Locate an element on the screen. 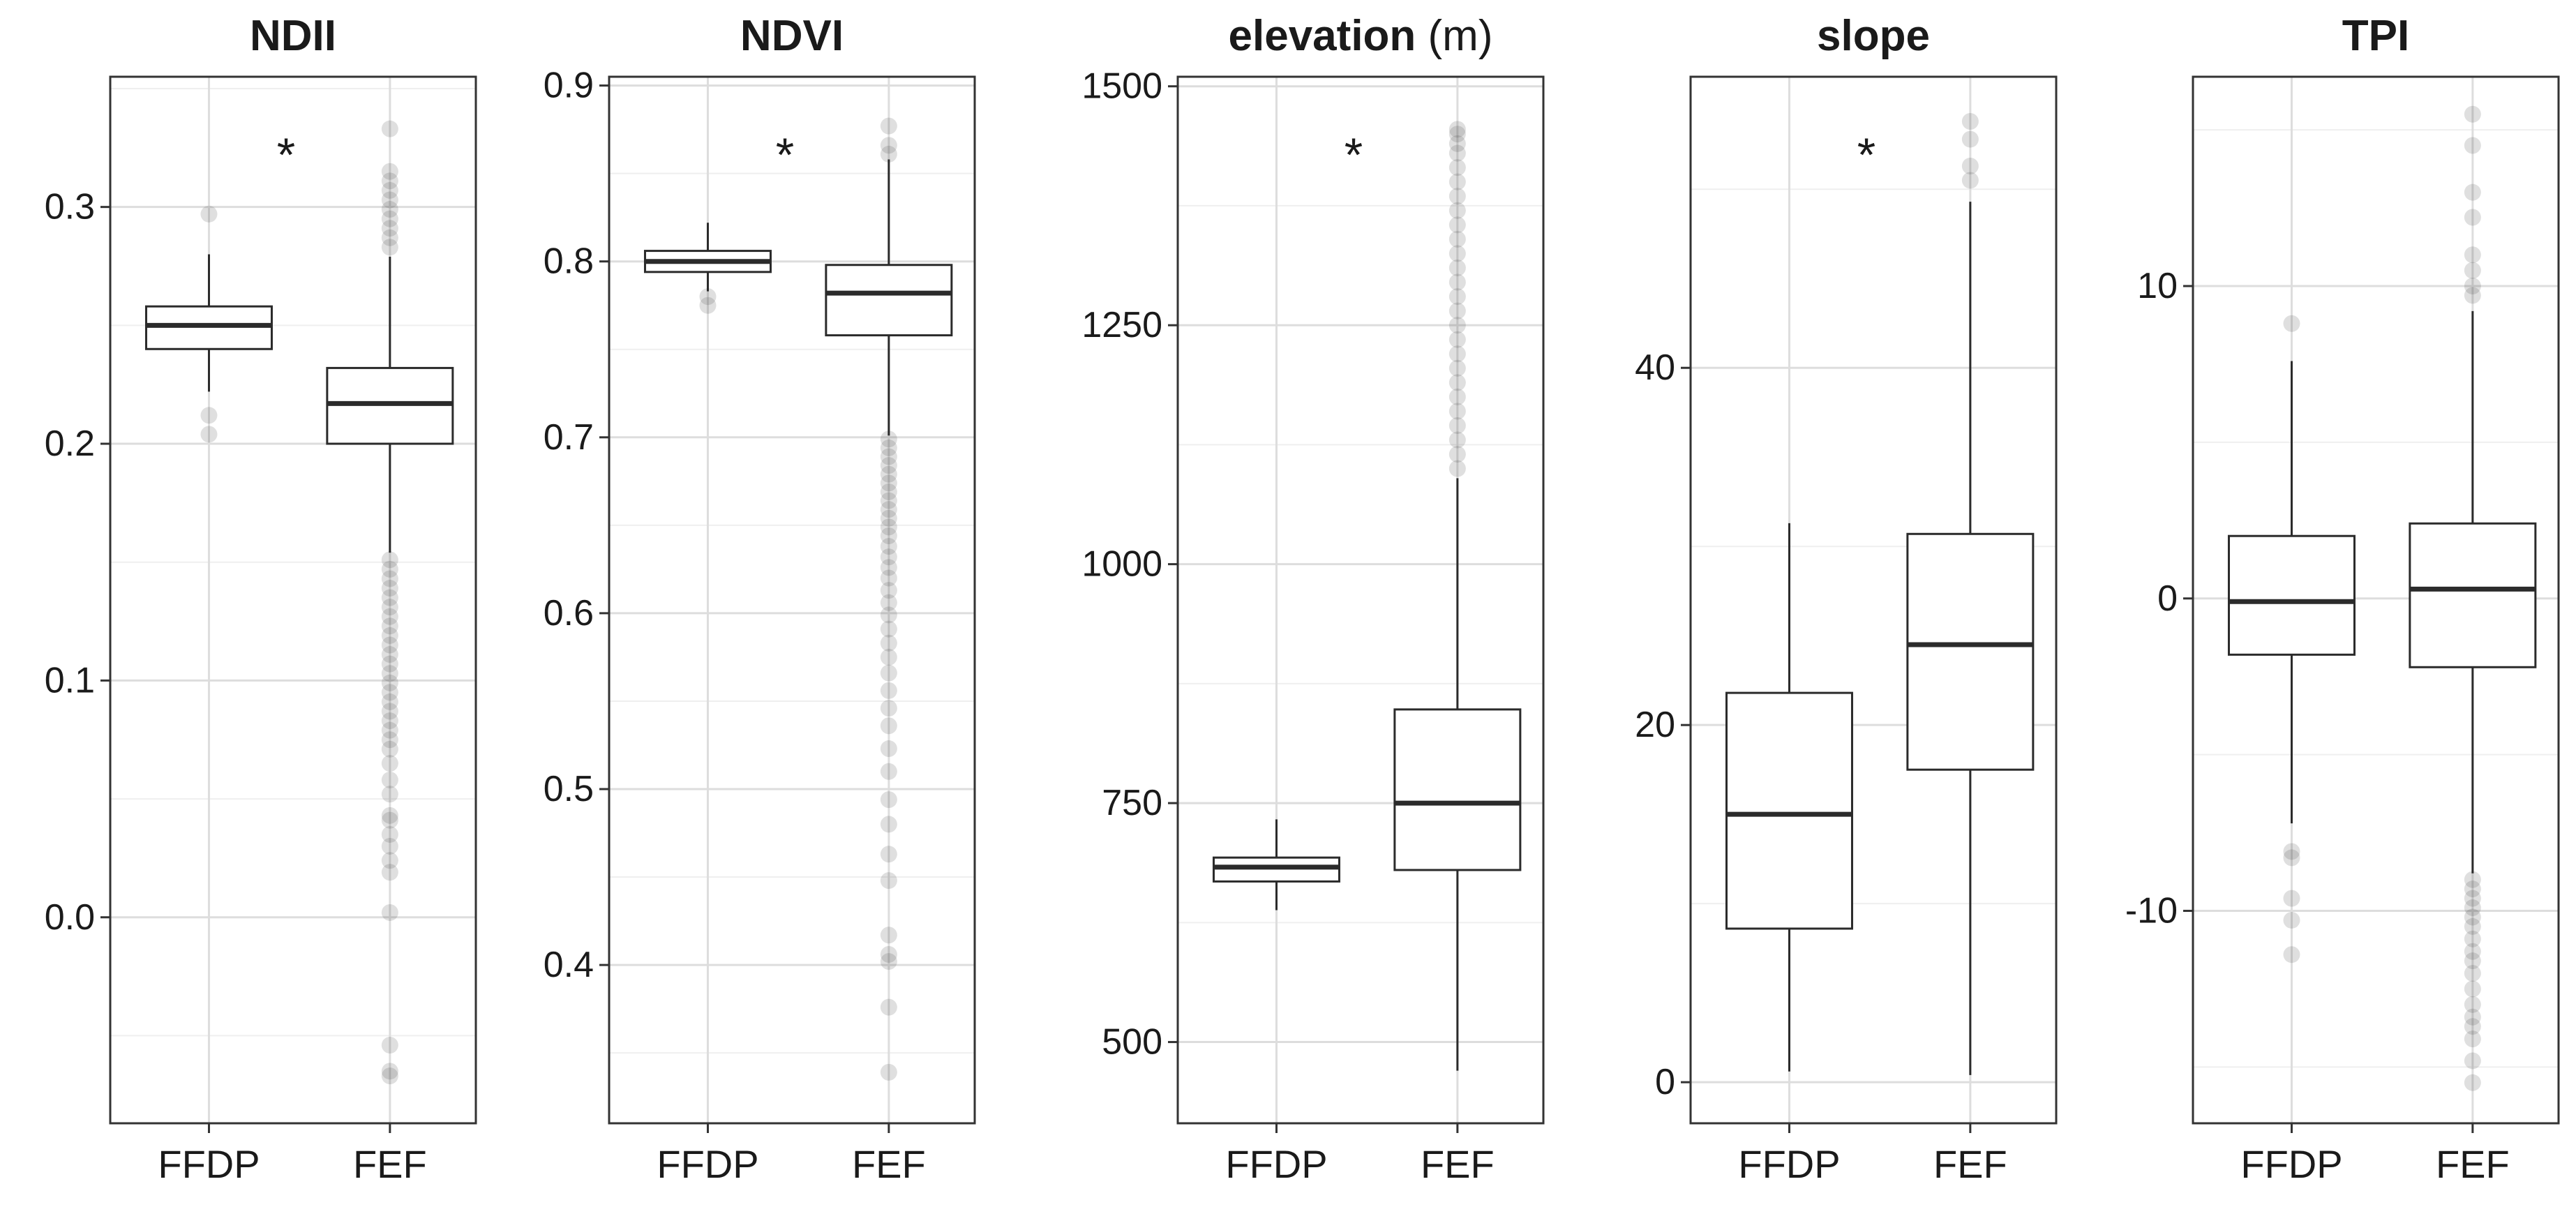 The width and height of the screenshot is (2576, 1207). y-tick-label: 500 is located at coordinates (1132, 1042).